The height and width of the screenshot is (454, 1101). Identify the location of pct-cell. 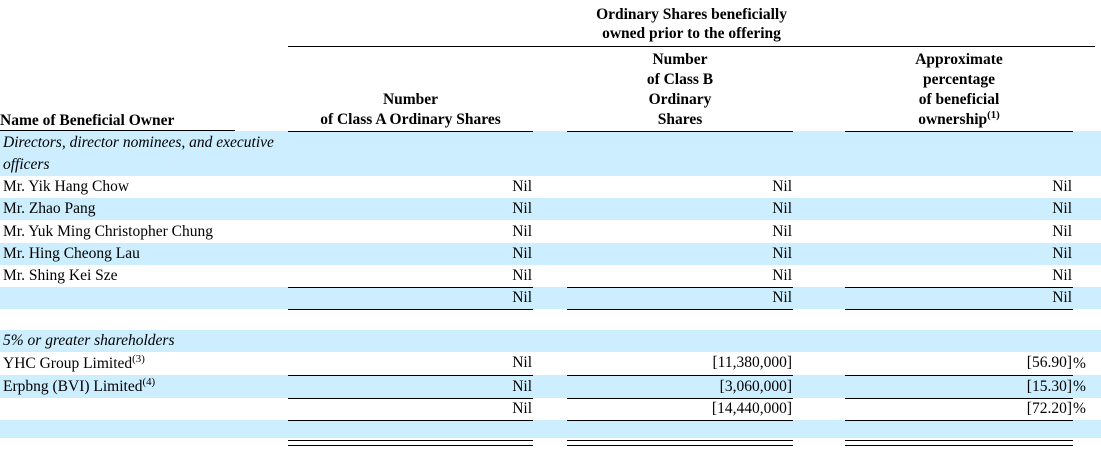
(959, 153).